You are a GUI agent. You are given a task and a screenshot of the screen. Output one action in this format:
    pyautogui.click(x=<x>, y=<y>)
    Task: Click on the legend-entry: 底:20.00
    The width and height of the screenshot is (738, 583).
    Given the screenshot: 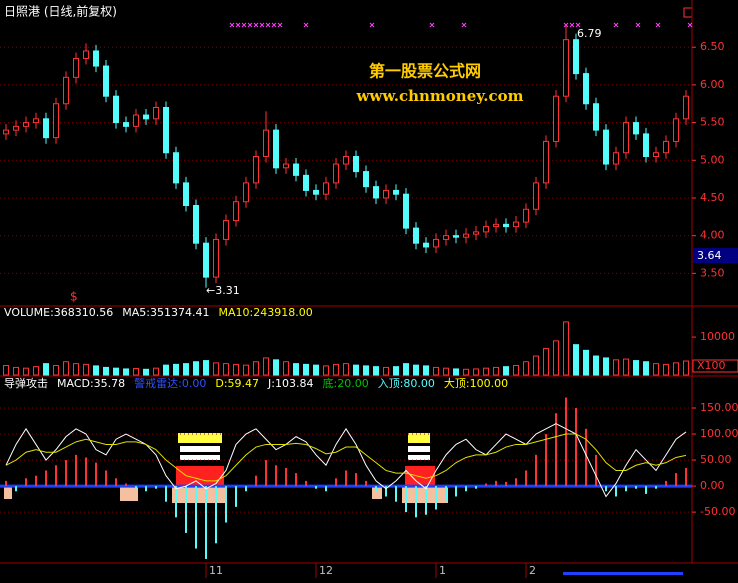 What is the action you would take?
    pyautogui.click(x=346, y=383)
    